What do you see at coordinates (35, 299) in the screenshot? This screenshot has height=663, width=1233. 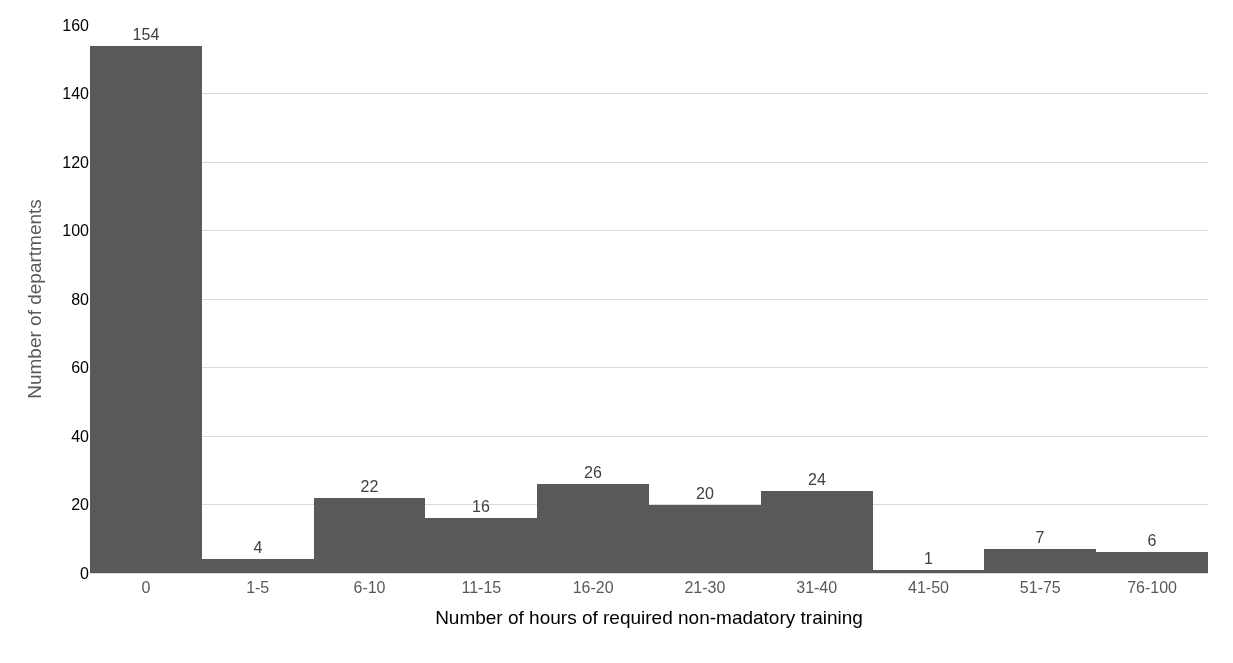 I see `y-axis-title: Number of departments` at bounding box center [35, 299].